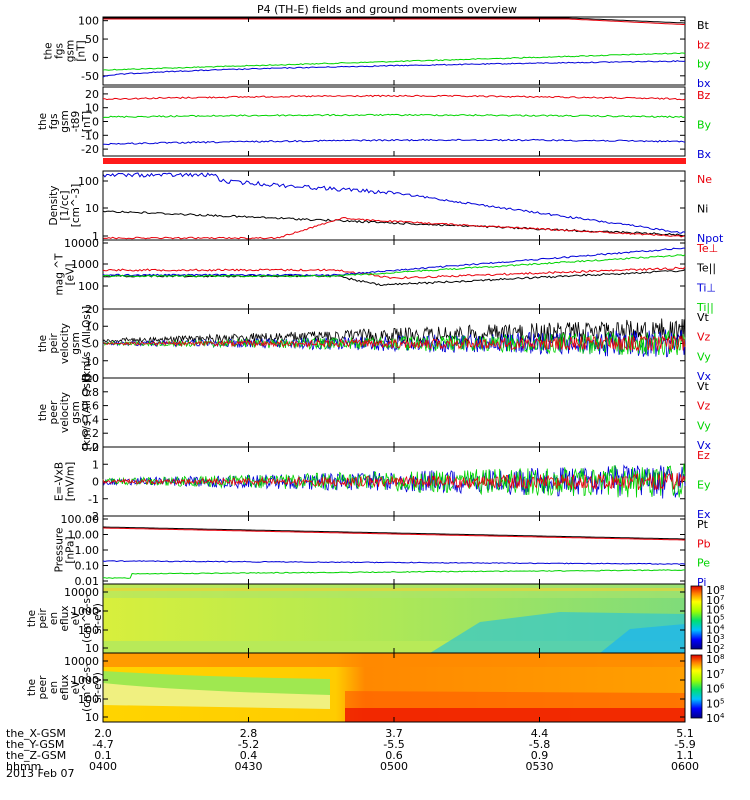 Image resolution: width=750 pixels, height=800 pixels. What do you see at coordinates (394, 161) in the screenshot?
I see `data-gap-bar` at bounding box center [394, 161].